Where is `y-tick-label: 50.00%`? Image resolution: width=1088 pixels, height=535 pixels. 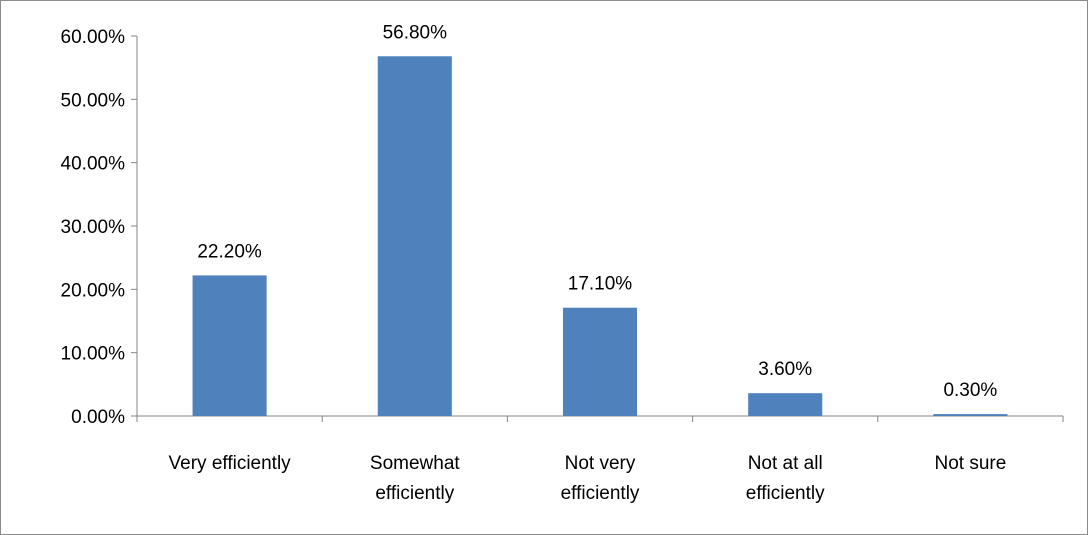
y-tick-label: 50.00% is located at coordinates (93, 100).